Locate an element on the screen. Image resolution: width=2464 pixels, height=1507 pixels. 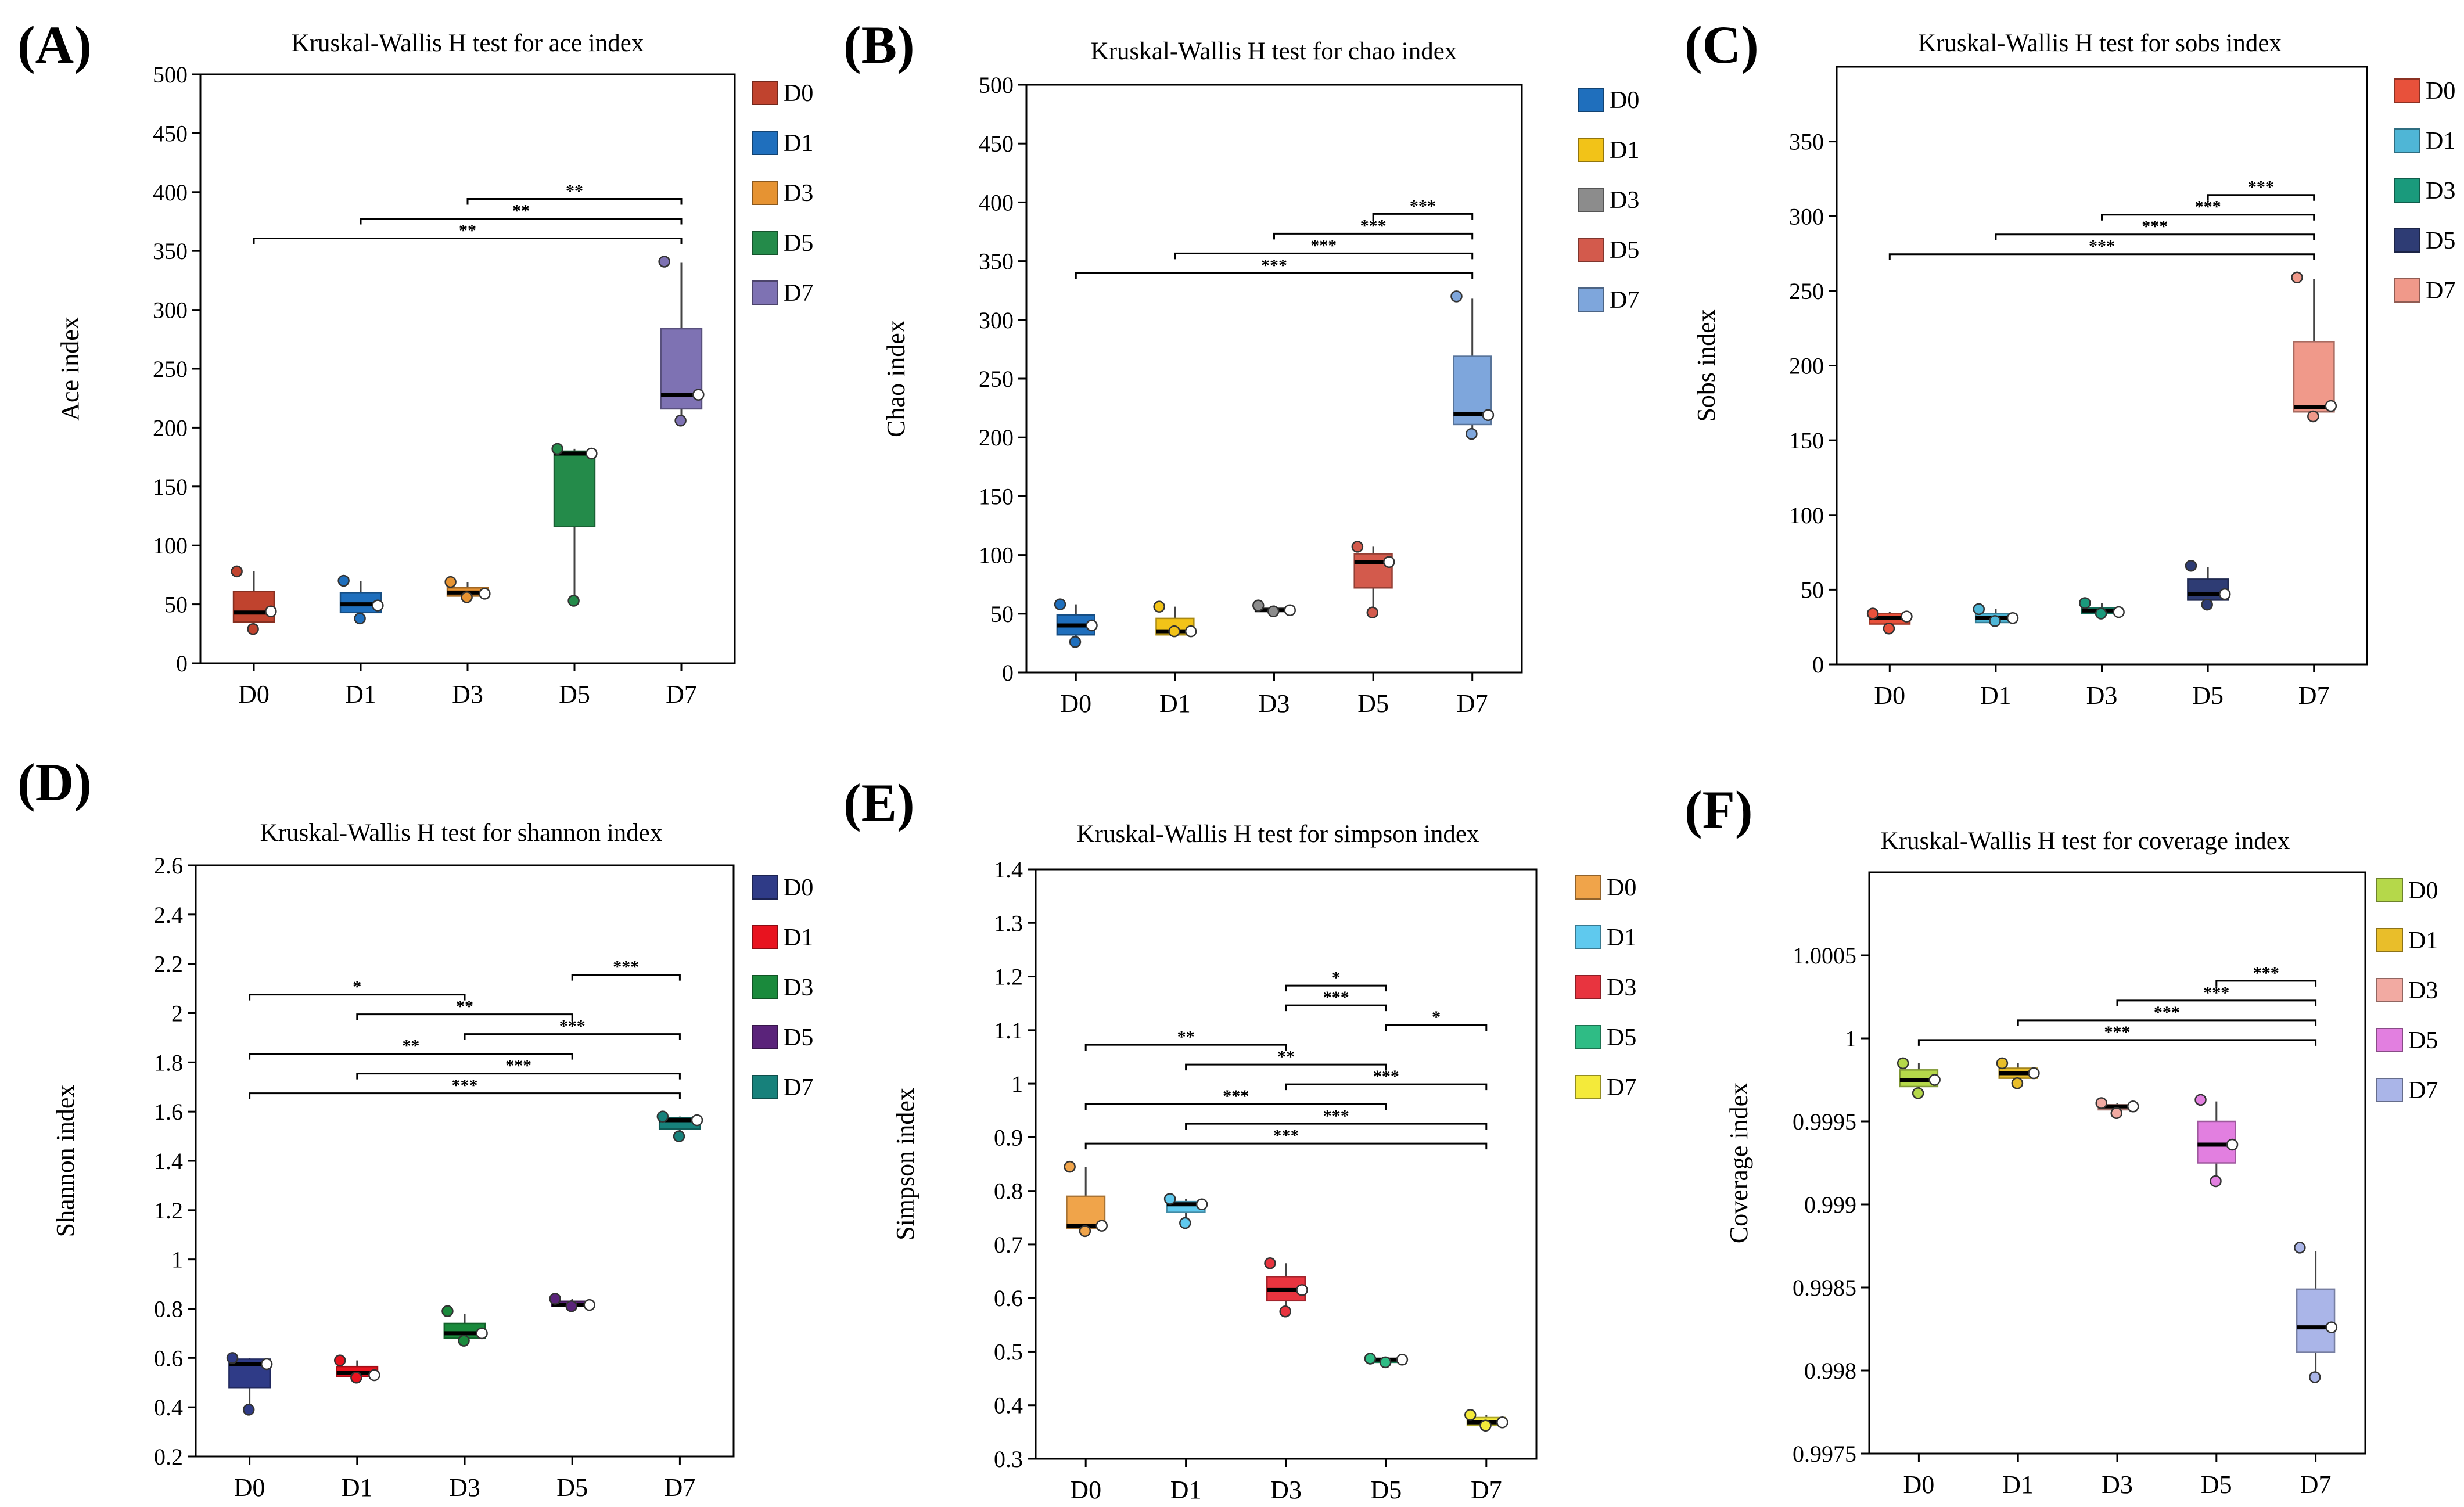
x-tick-label: D1 is located at coordinates (1175, 704).